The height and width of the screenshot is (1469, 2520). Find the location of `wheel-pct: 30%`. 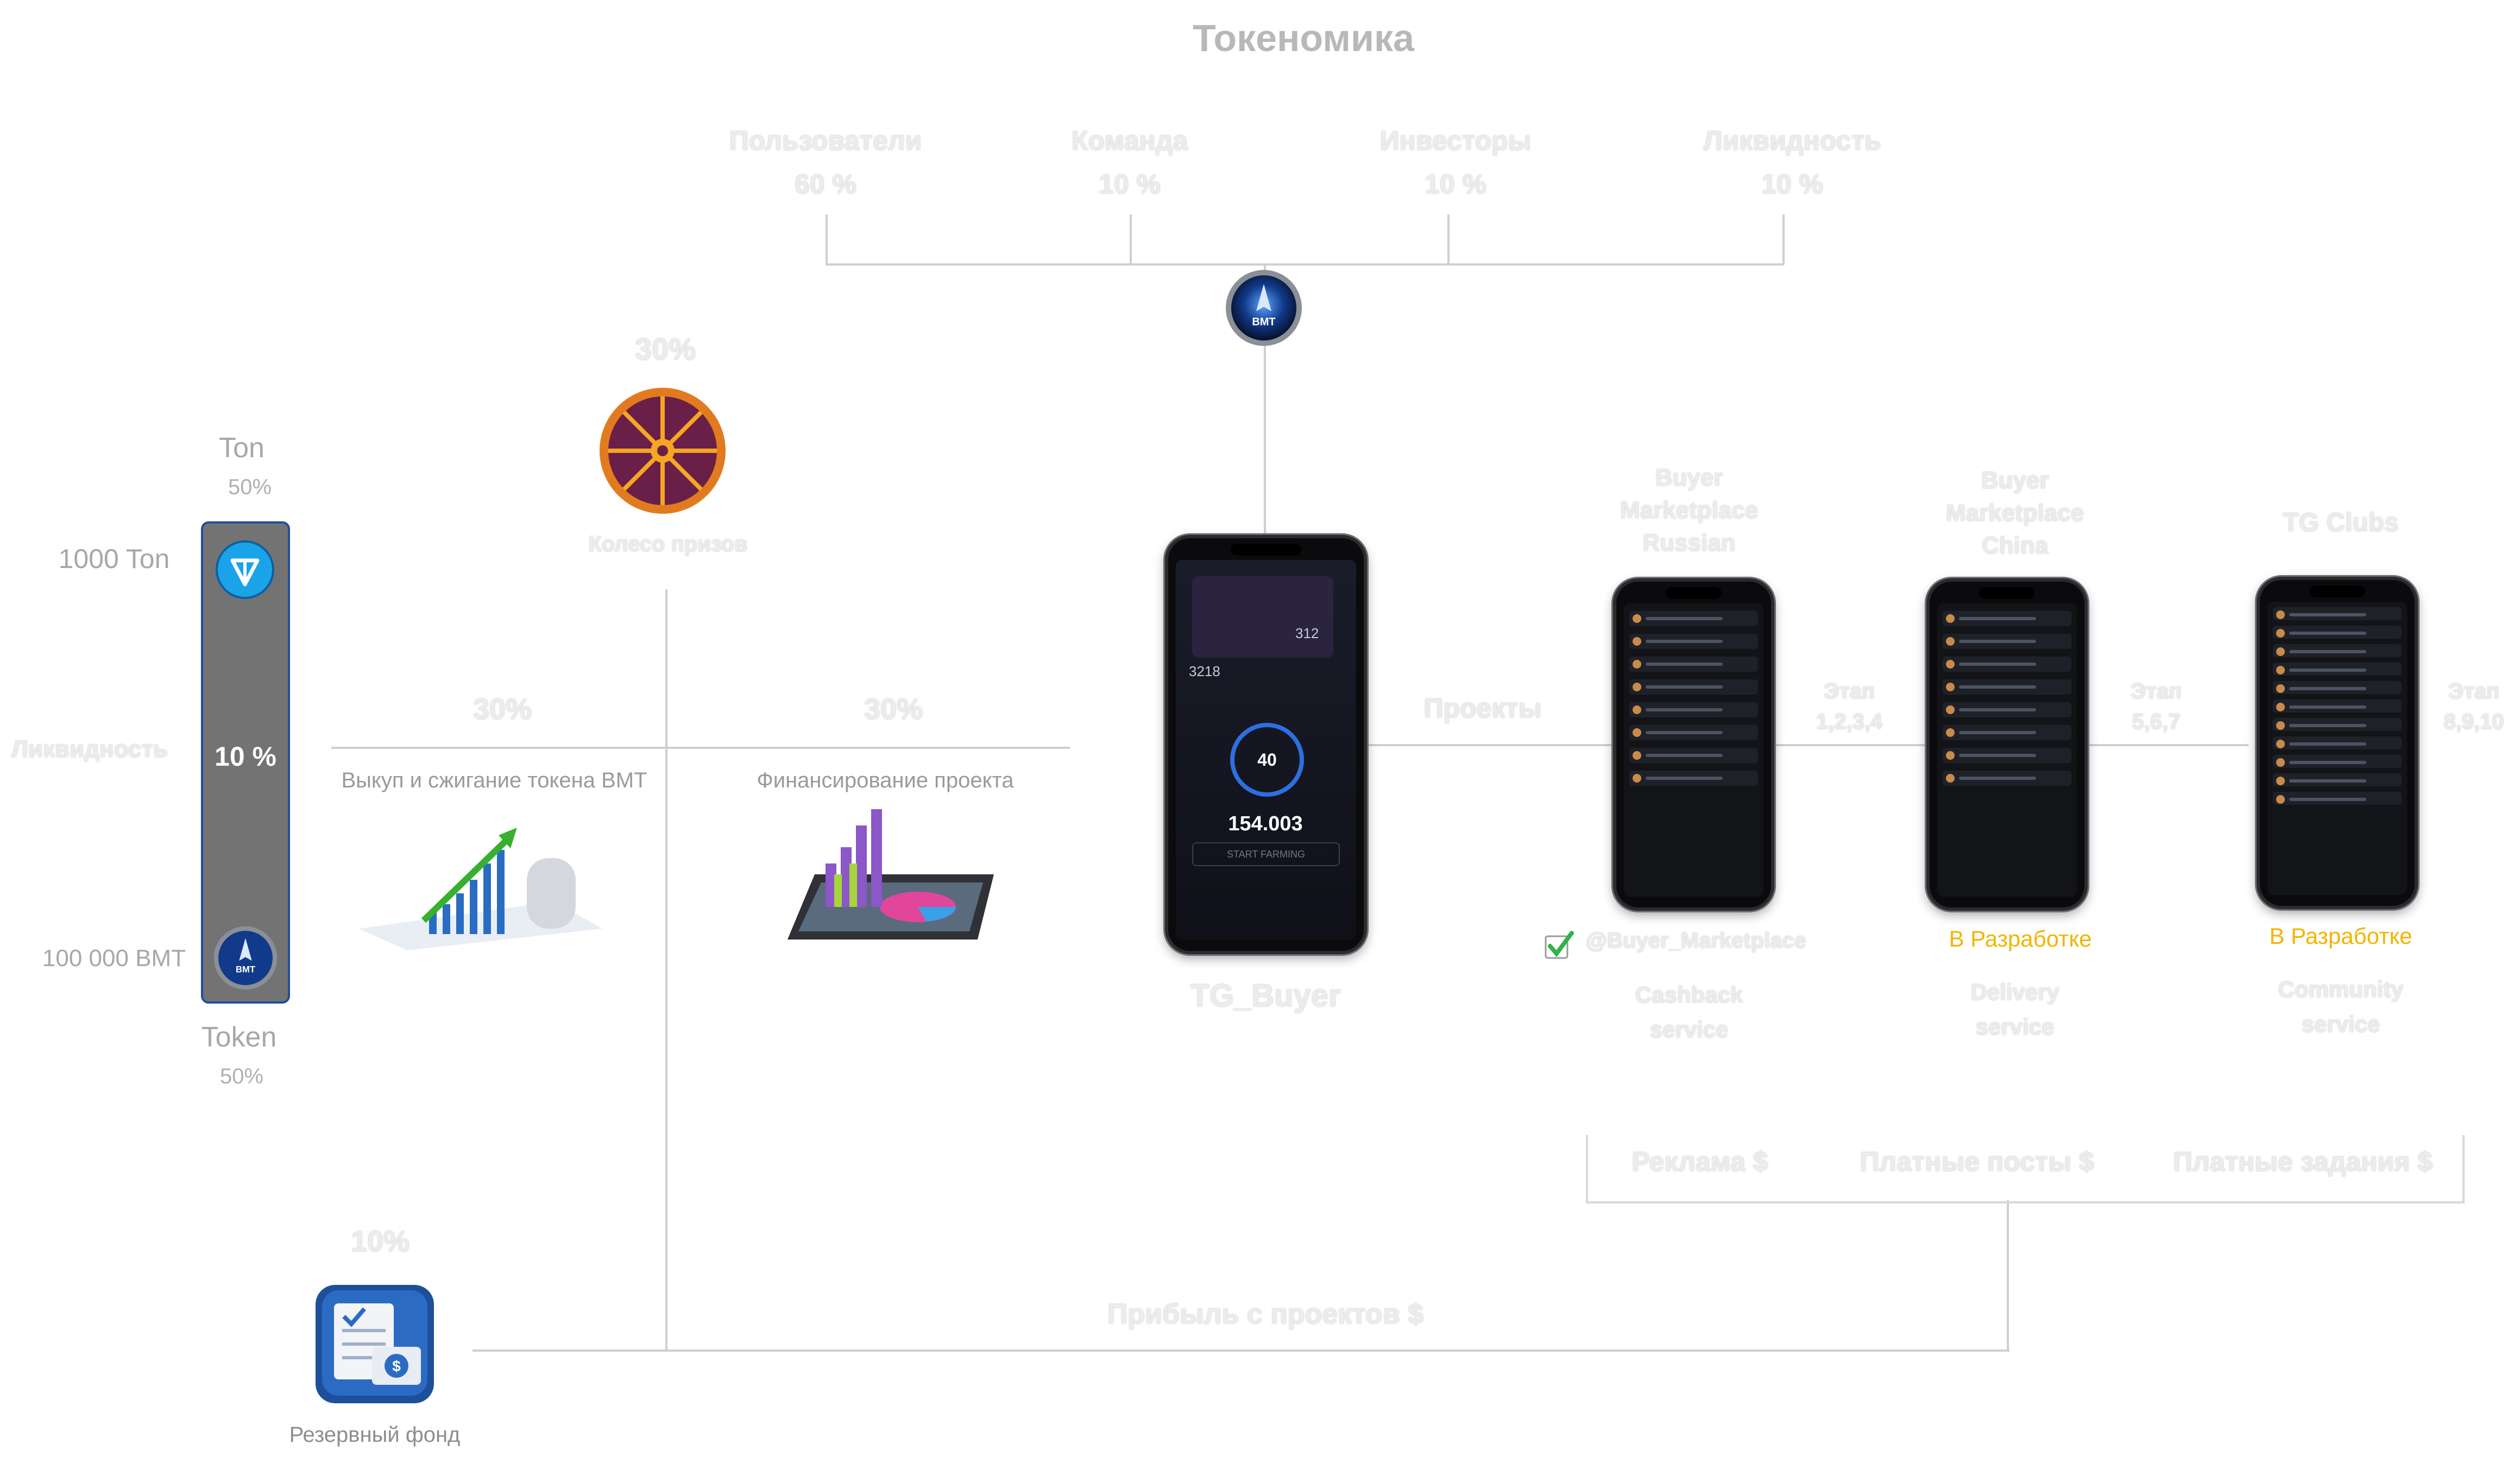

wheel-pct: 30% is located at coordinates (665, 349).